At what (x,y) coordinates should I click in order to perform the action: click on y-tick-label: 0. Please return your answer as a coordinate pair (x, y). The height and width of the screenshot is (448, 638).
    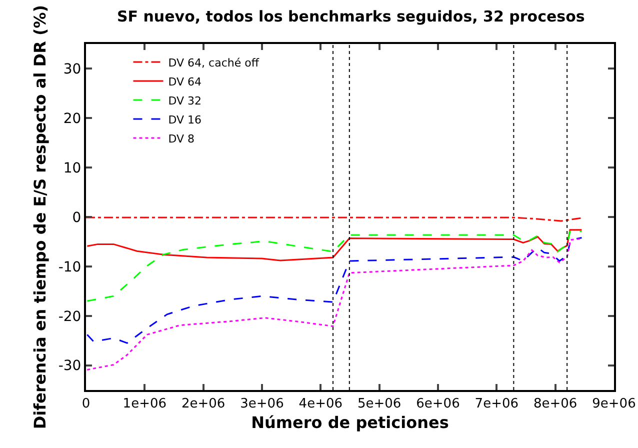
    Looking at the image, I should click on (77, 218).